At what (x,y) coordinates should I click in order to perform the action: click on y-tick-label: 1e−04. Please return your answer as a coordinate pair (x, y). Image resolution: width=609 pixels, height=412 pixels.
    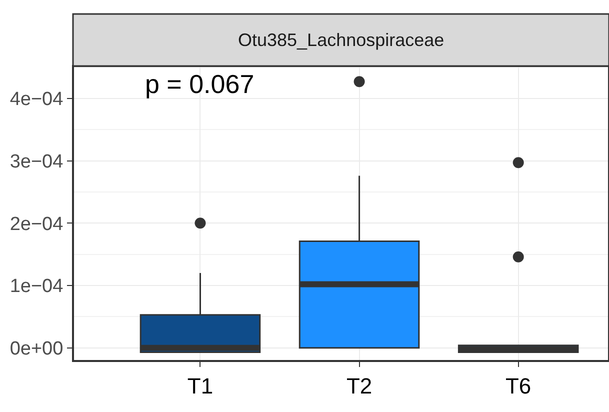
    Looking at the image, I should click on (37, 287).